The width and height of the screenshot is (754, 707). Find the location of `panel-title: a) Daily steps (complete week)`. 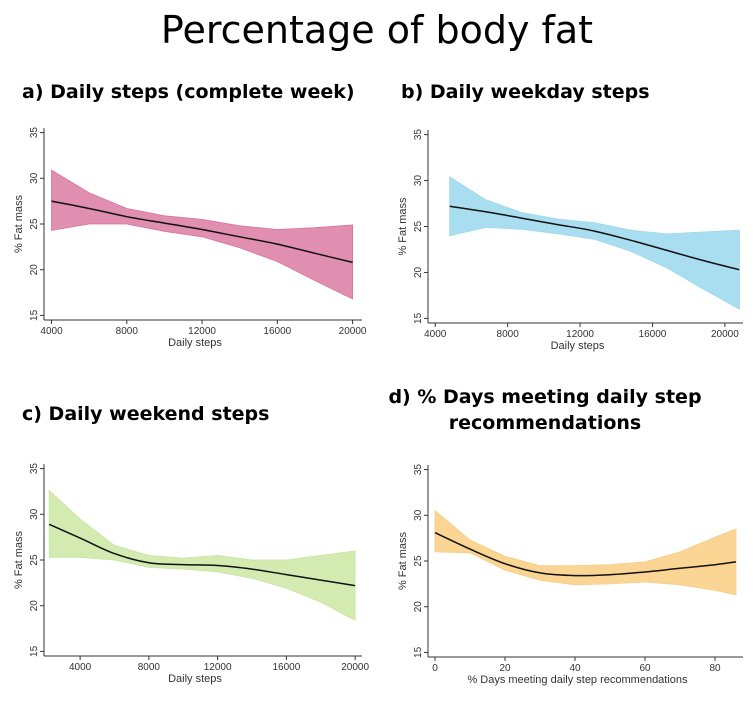

panel-title: a) Daily steps (complete week) is located at coordinates (192, 92).